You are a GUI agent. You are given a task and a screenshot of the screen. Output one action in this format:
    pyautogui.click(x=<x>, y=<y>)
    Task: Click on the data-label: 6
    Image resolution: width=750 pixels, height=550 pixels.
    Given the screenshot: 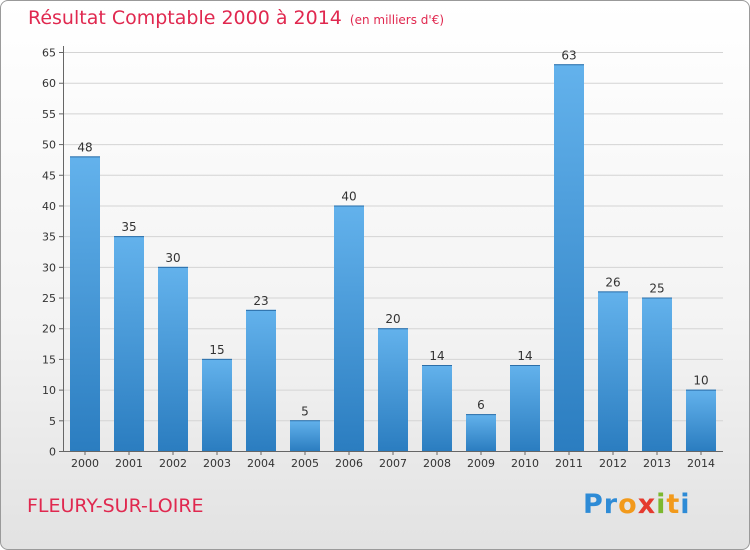 What is the action you would take?
    pyautogui.click(x=481, y=405)
    